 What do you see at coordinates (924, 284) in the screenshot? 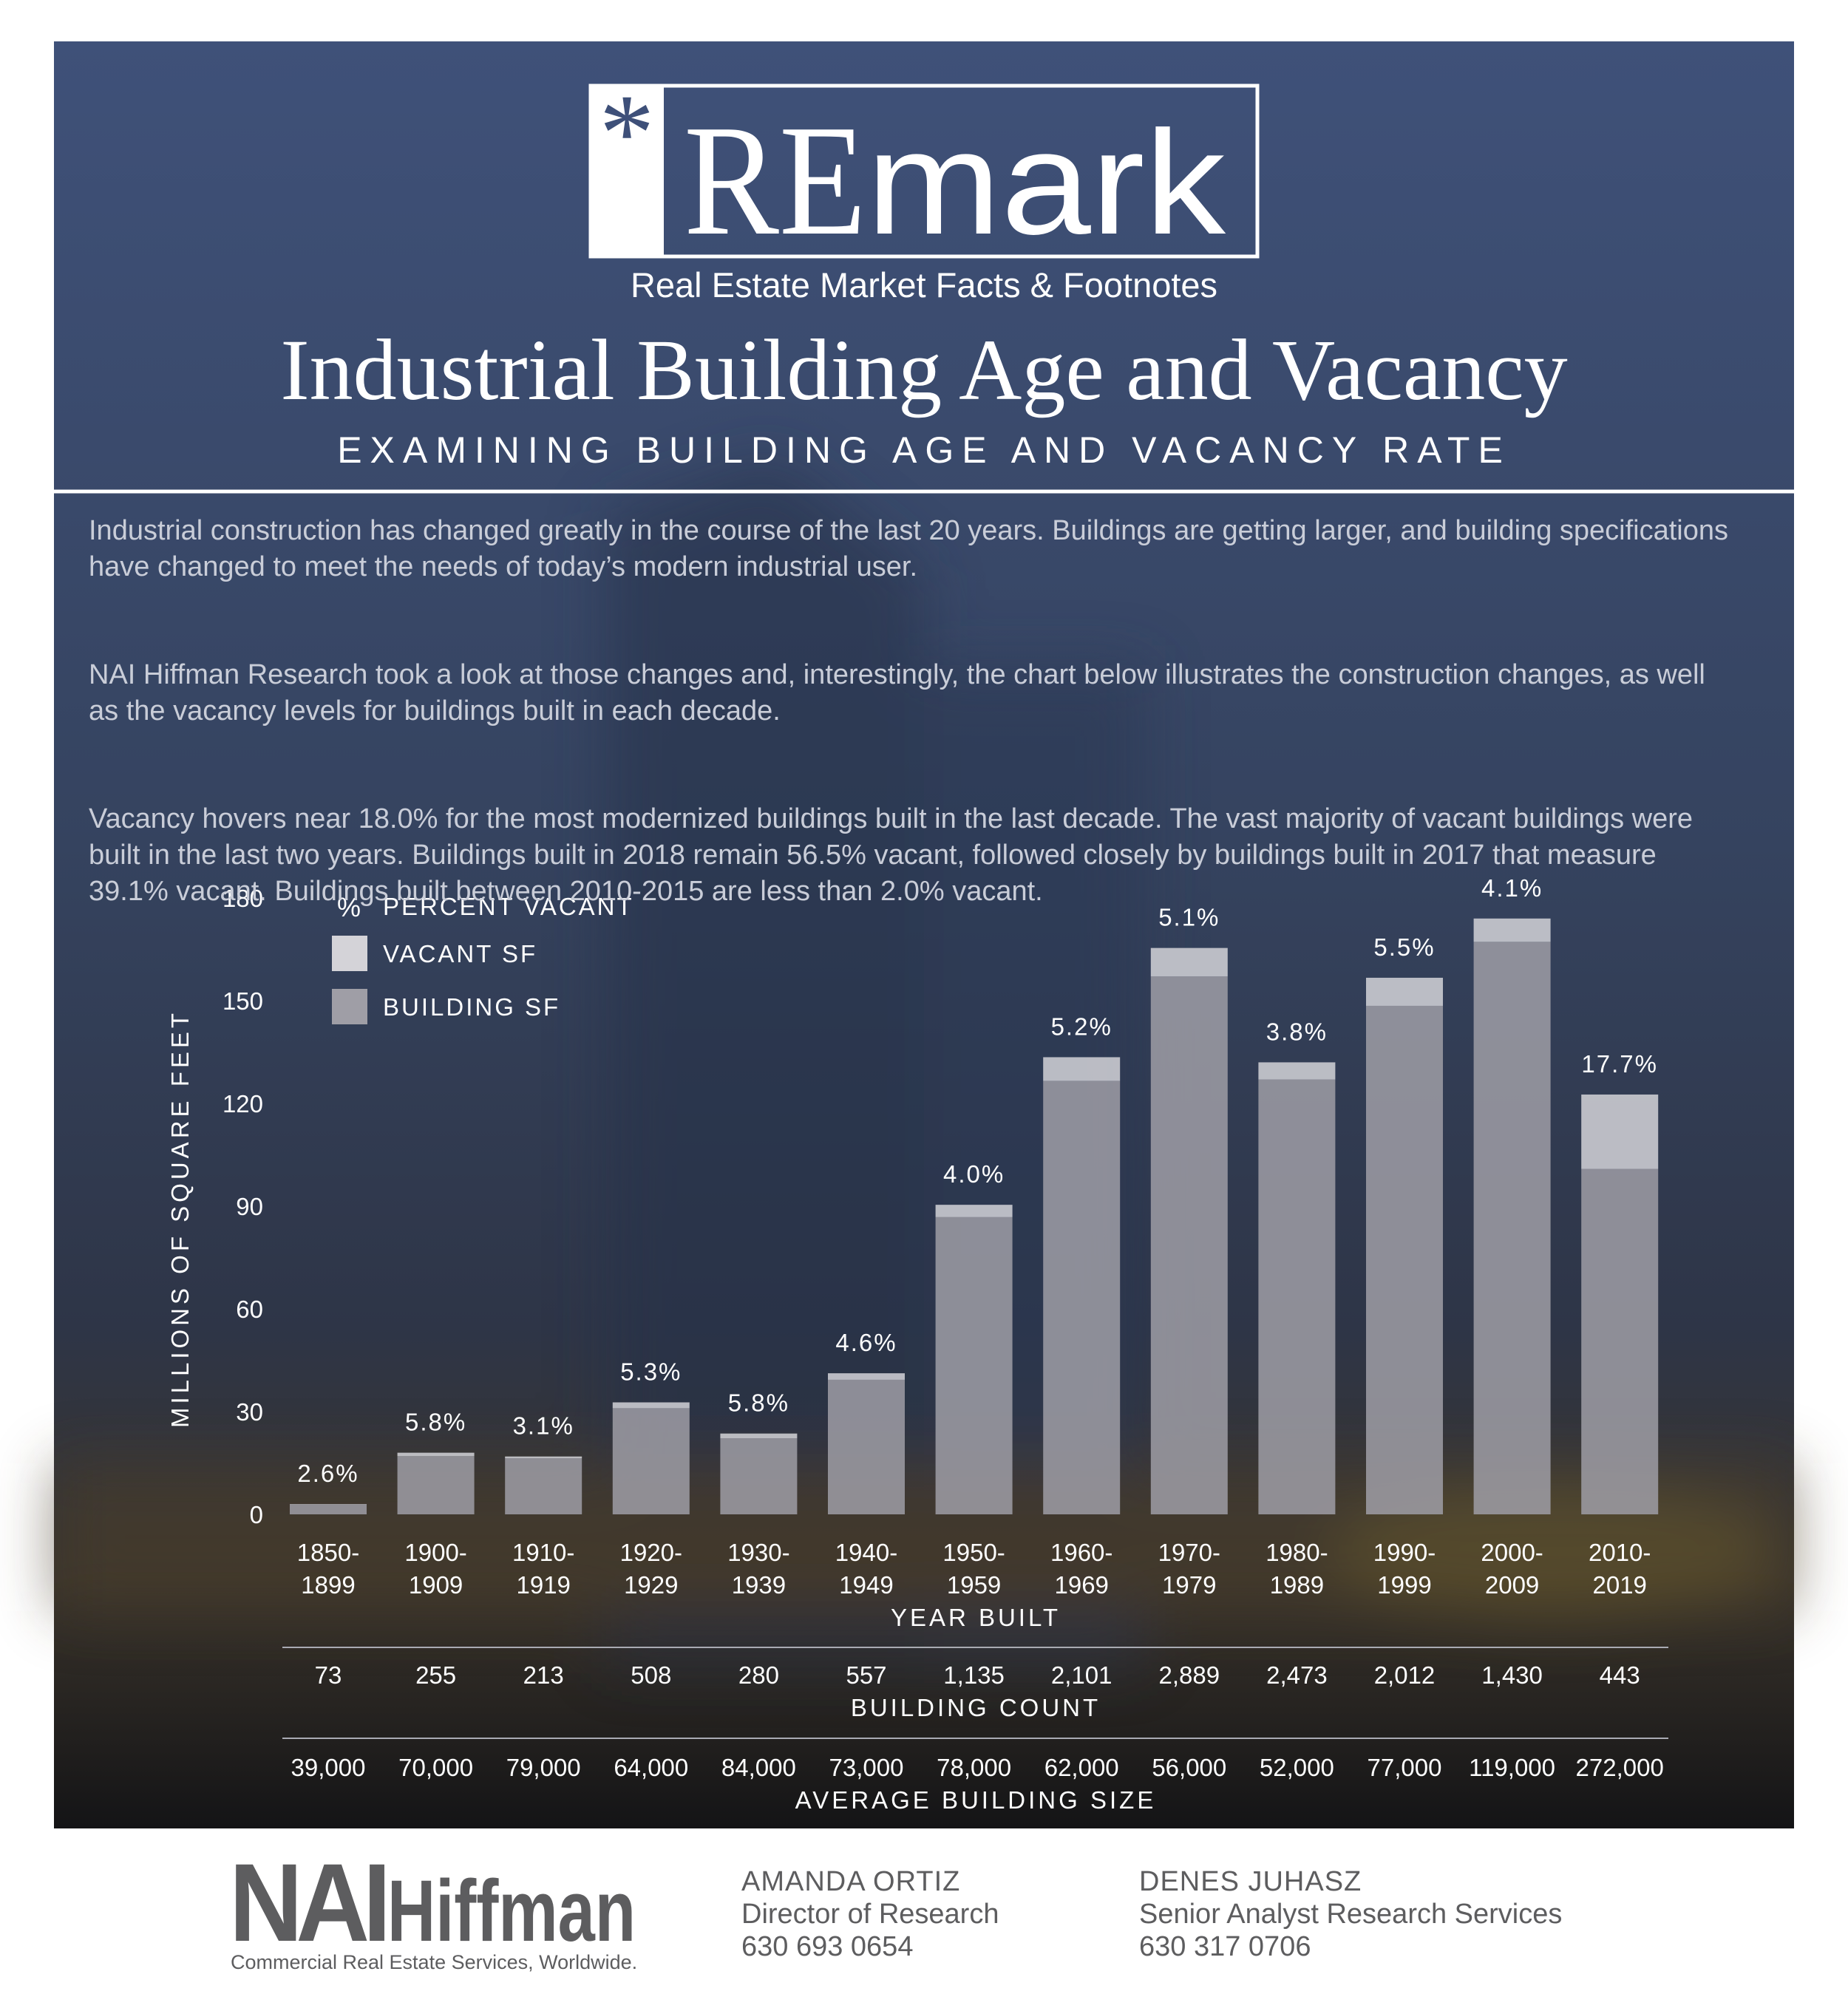
I see `tagline: Real Estate Market Facts & Footnotes` at bounding box center [924, 284].